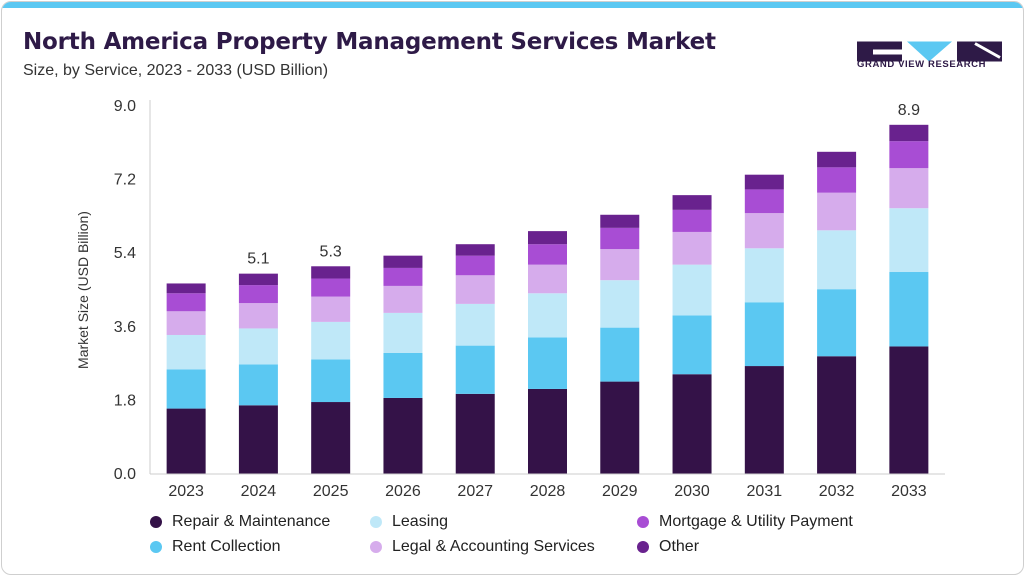  What do you see at coordinates (679, 546) in the screenshot?
I see `legend-label: Other` at bounding box center [679, 546].